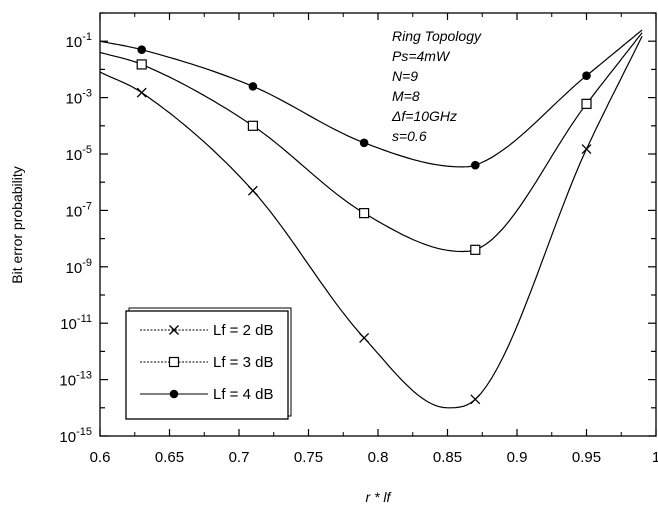 The width and height of the screenshot is (658, 508). Describe the element at coordinates (79, 154) in the screenshot. I see `y-tick-label: 10⁻⁵` at that location.